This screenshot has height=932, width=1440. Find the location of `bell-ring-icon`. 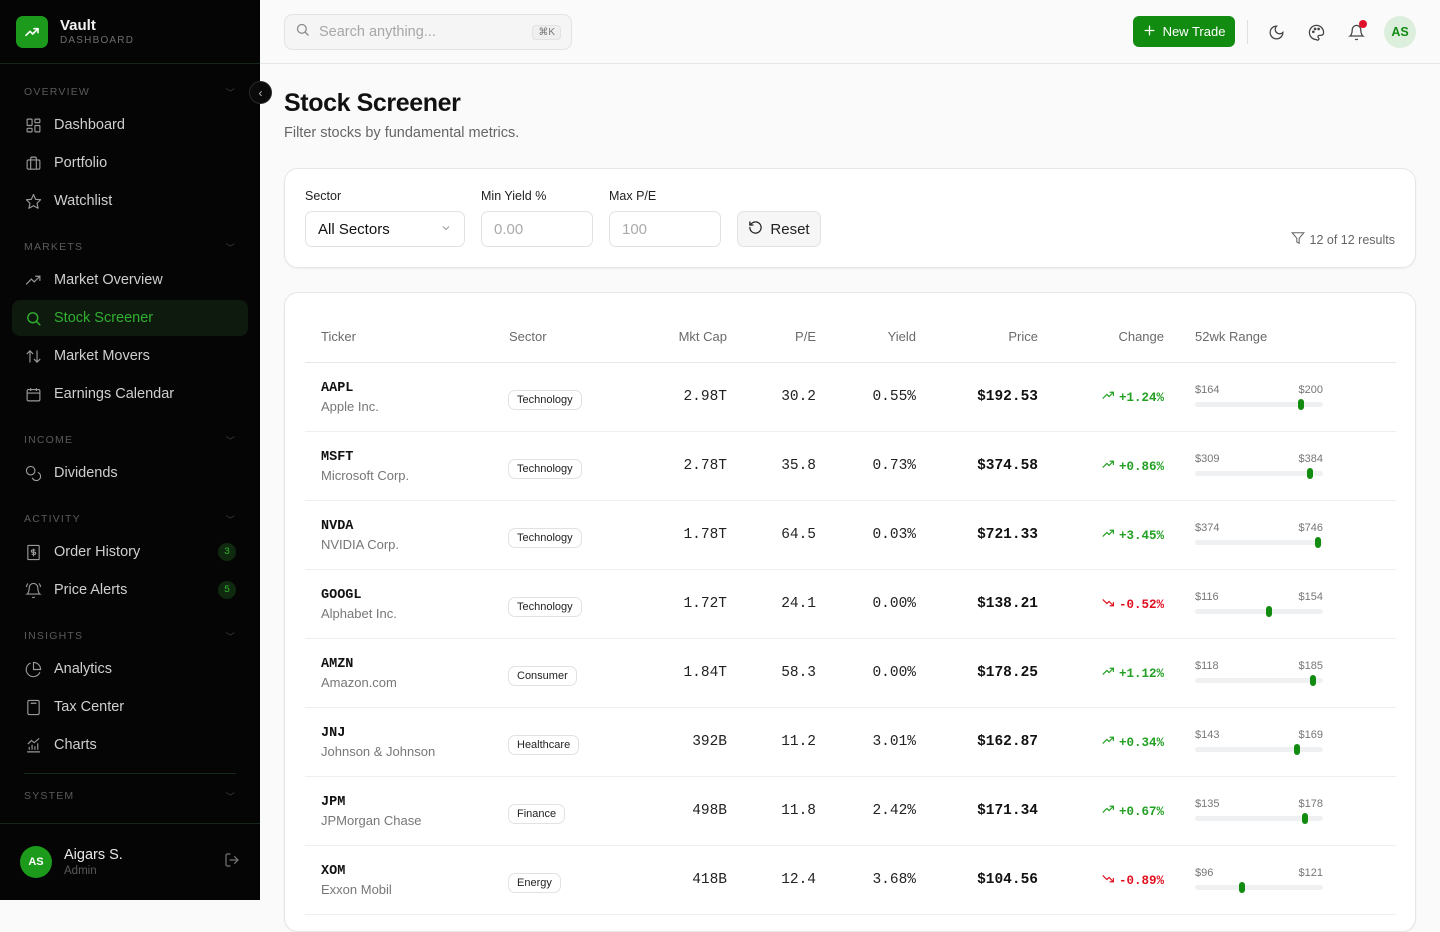

bell-ring-icon is located at coordinates (33, 590).